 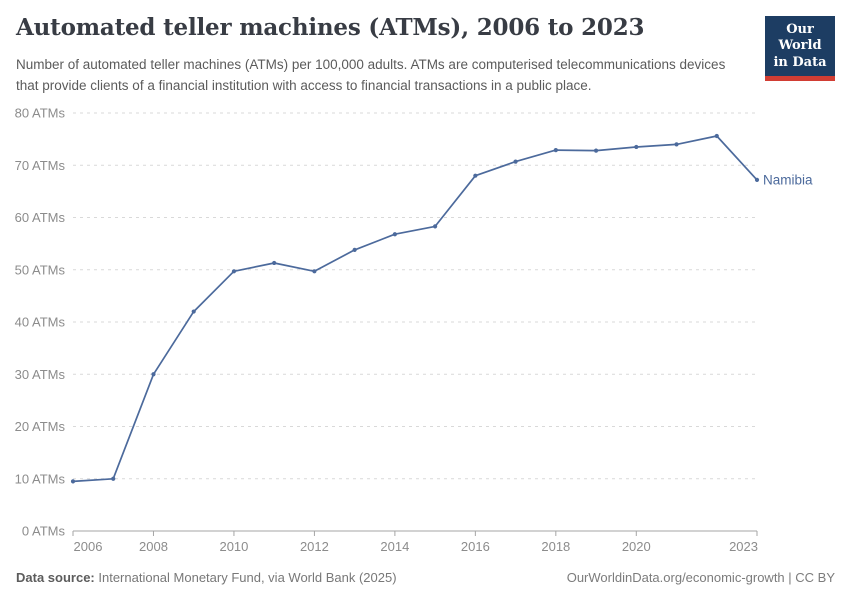 I want to click on data-source-label: Data source:, so click(x=55, y=577).